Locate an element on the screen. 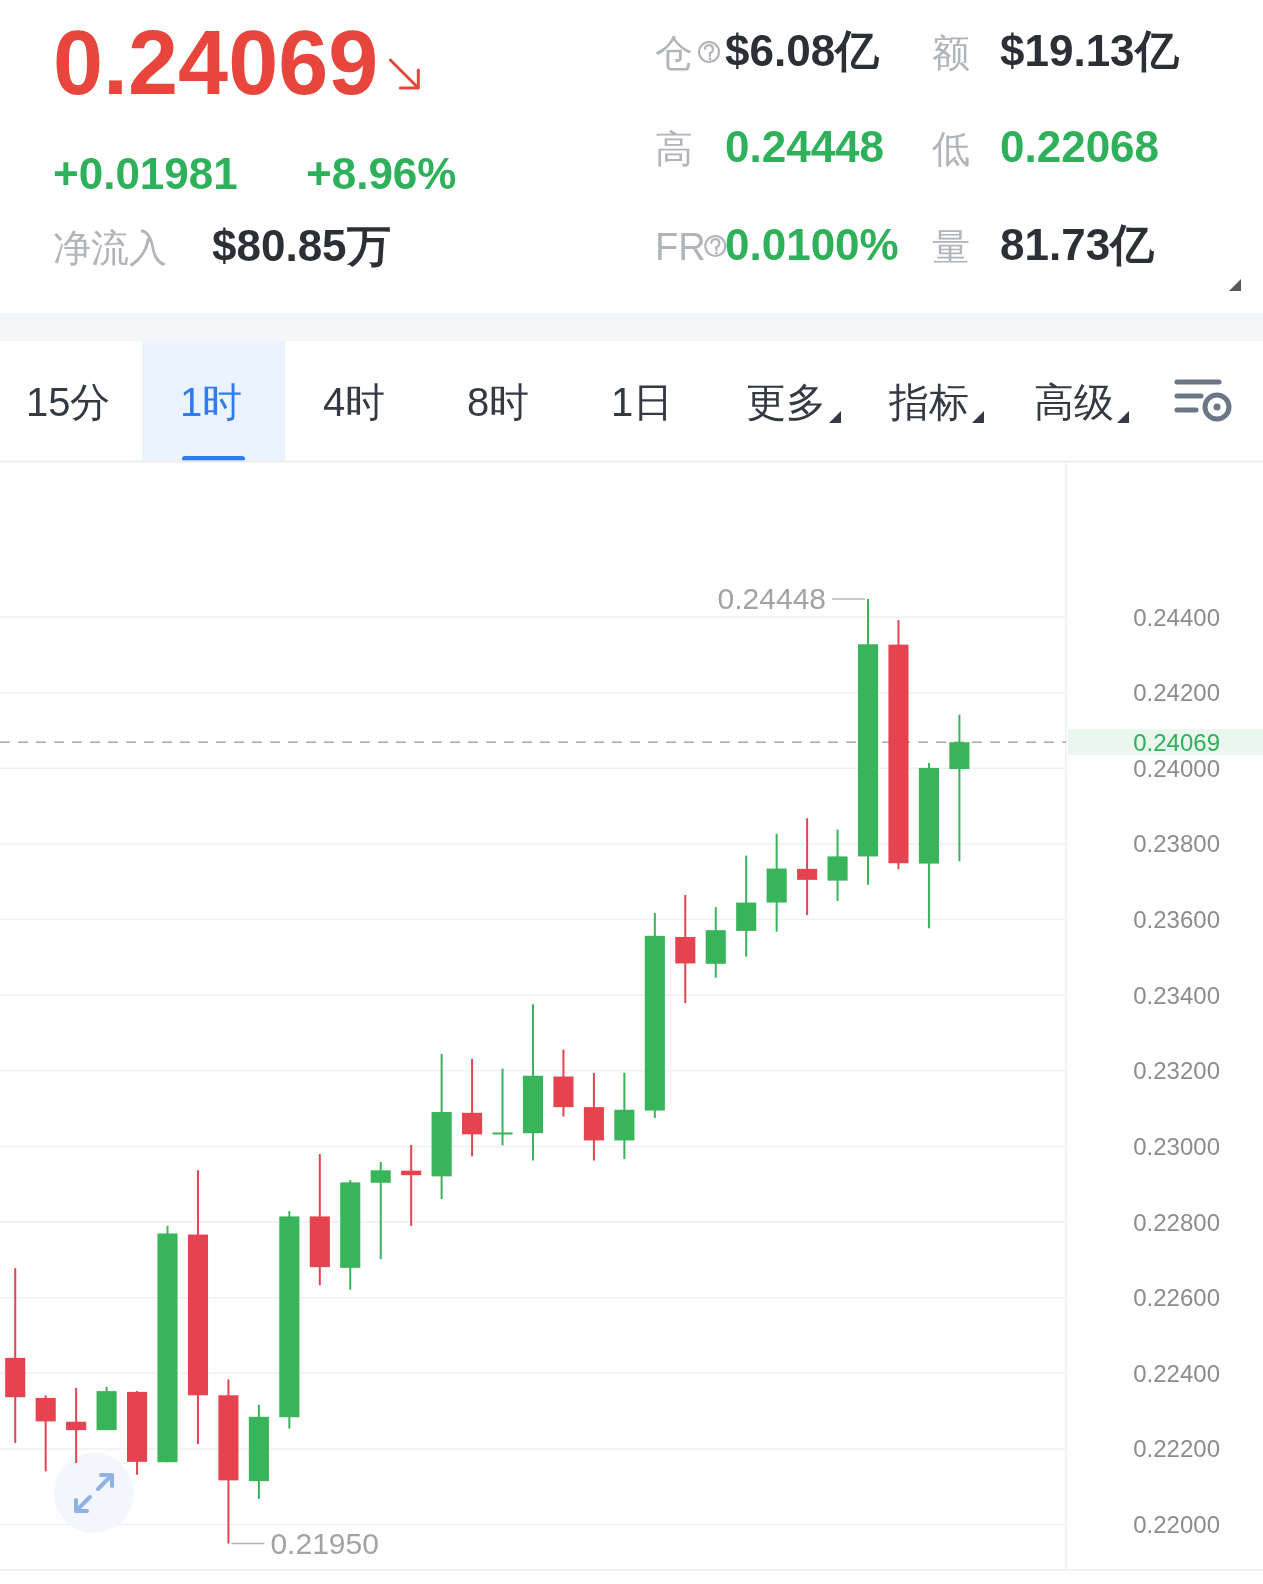  text: 指标 is located at coordinates (928, 402).